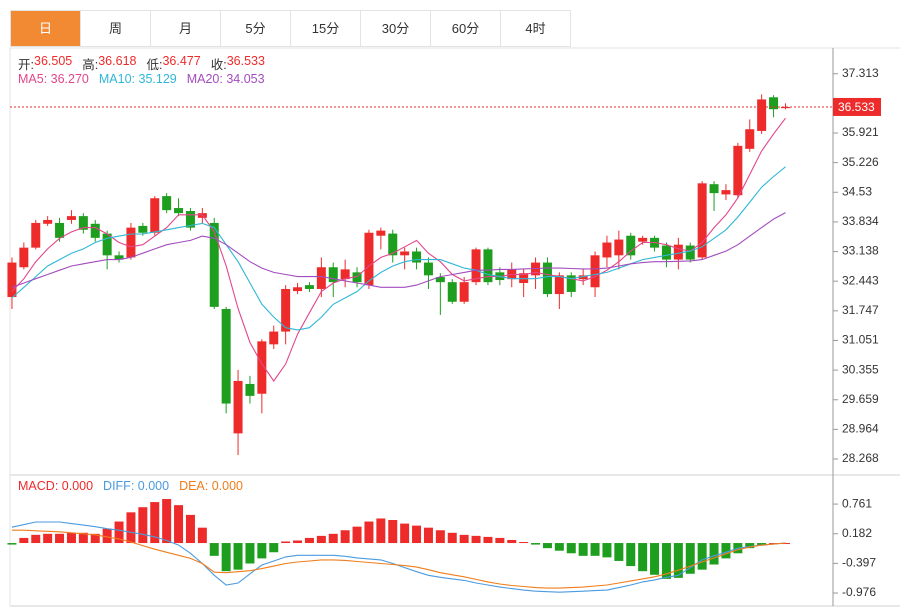 This screenshot has width=911, height=608. I want to click on y-tick-label: 28.268, so click(860, 458).